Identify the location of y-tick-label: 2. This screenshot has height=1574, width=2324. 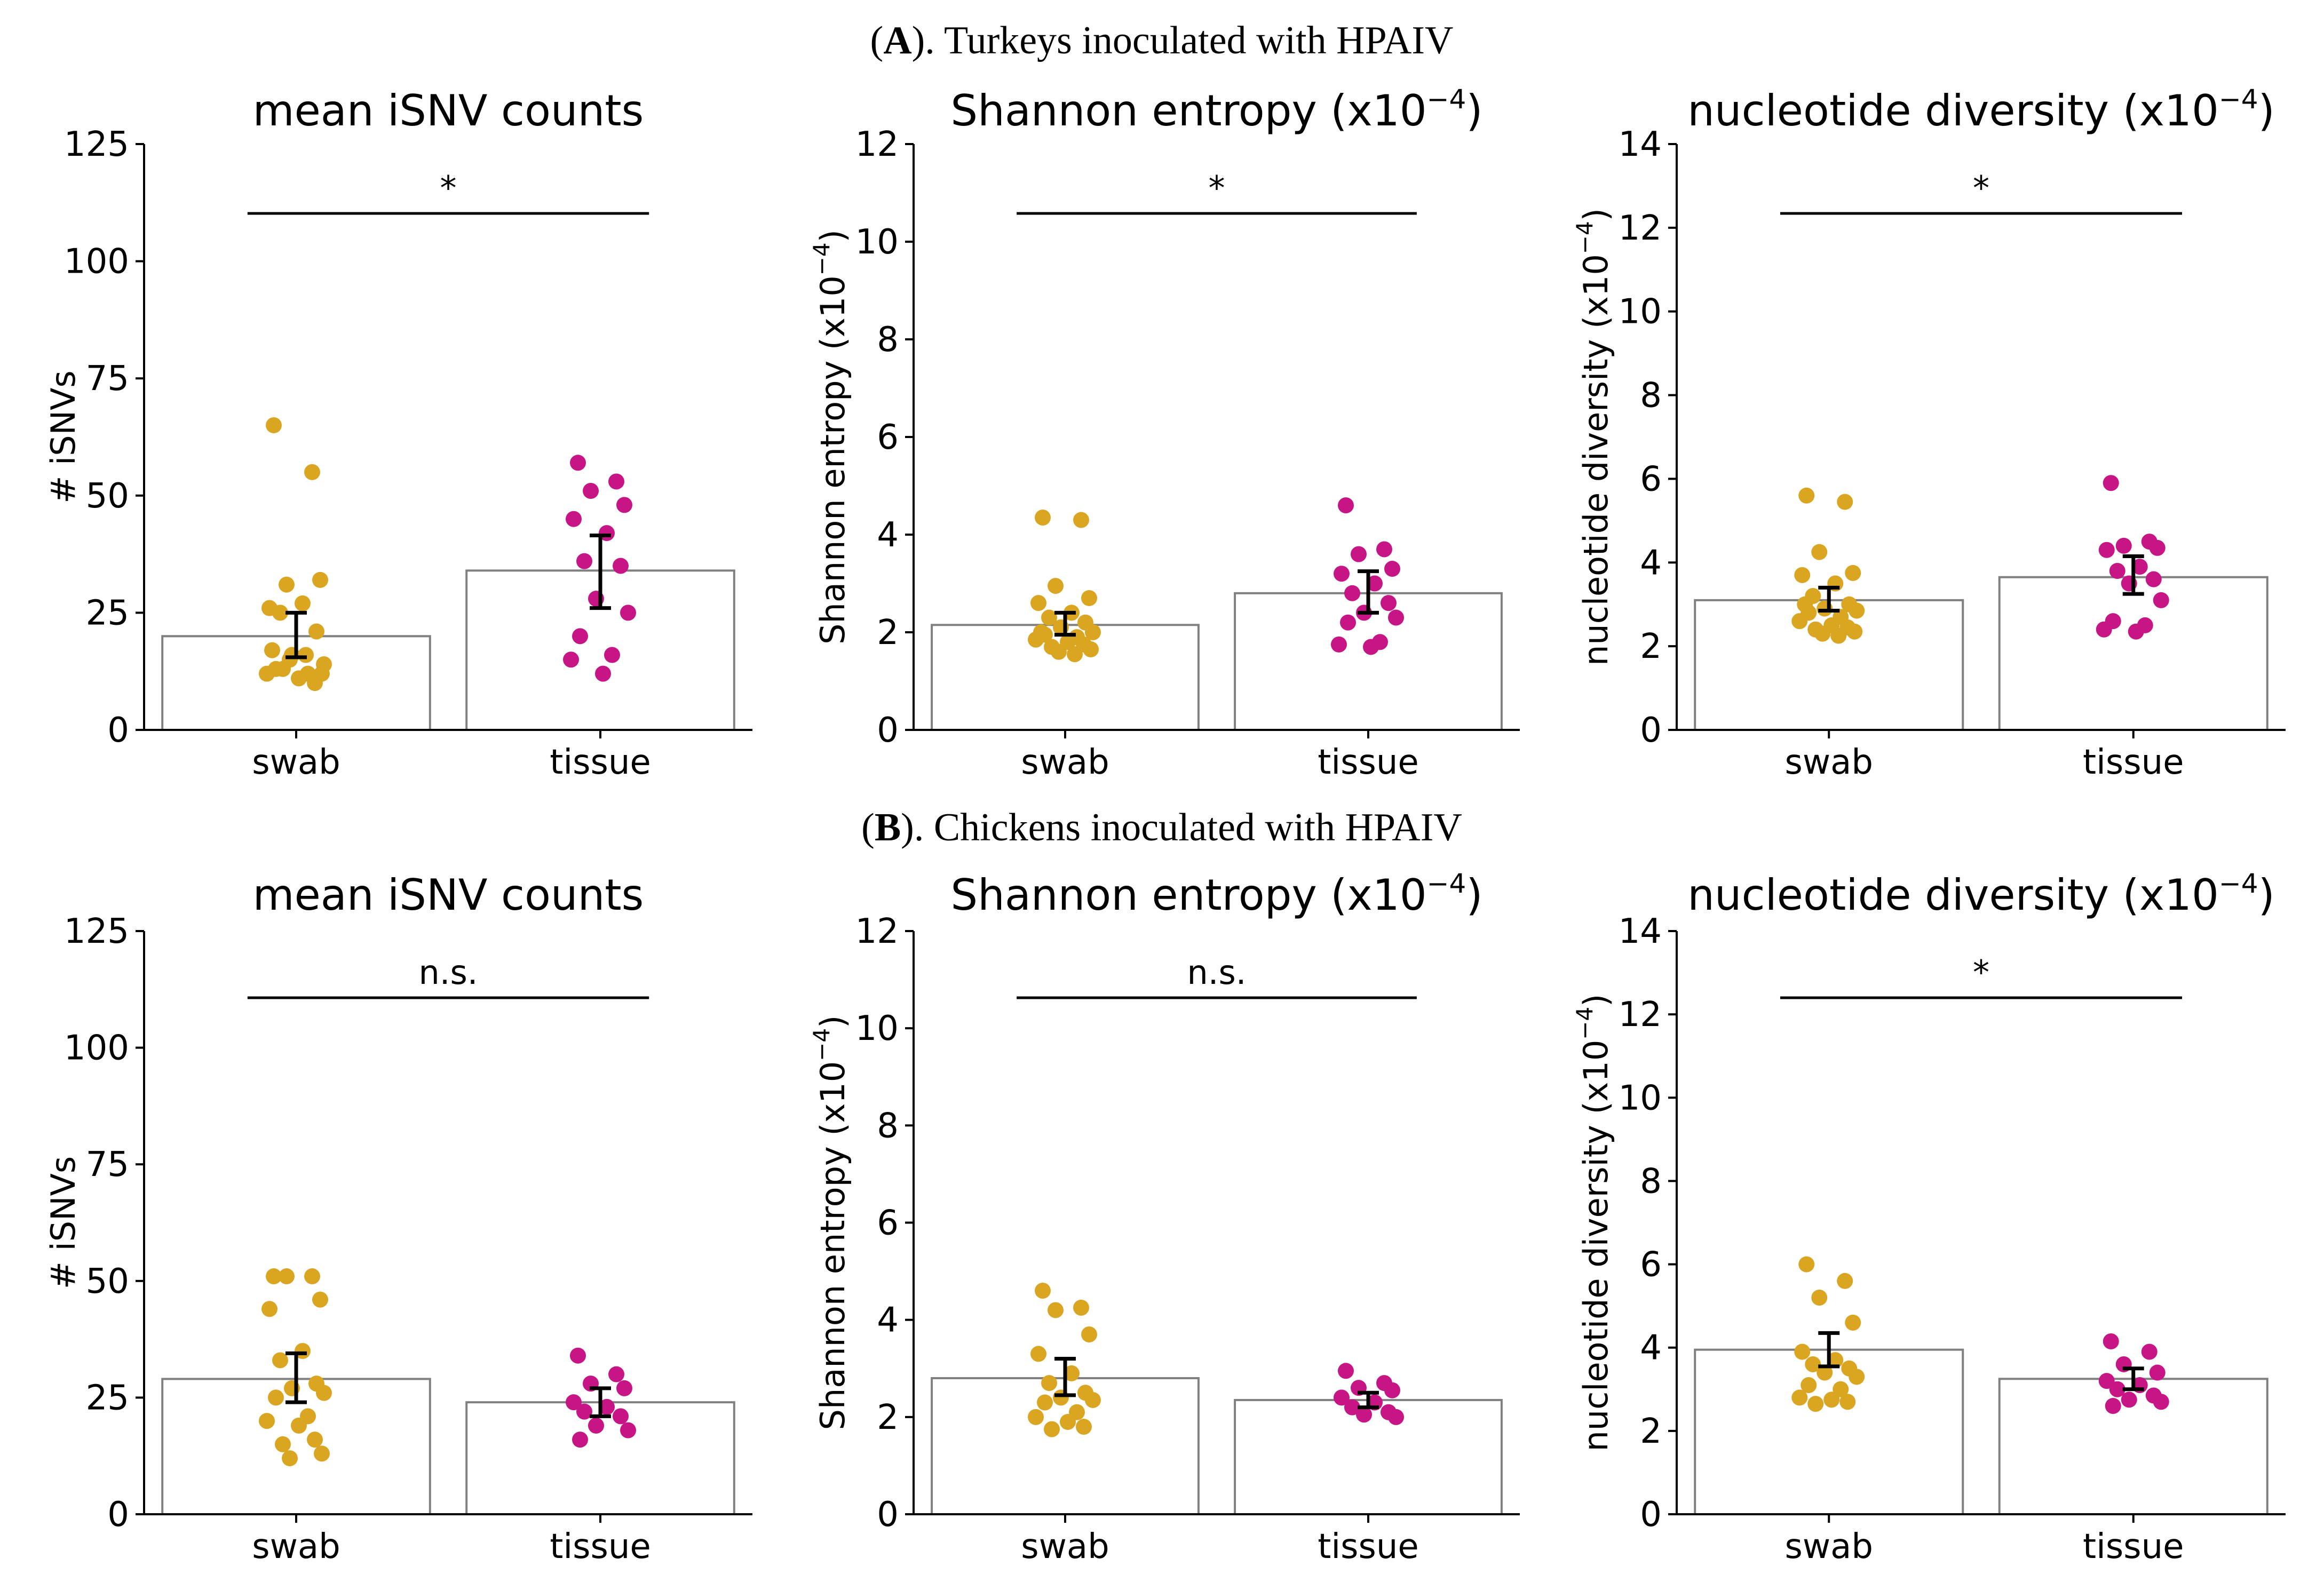
(1651, 646).